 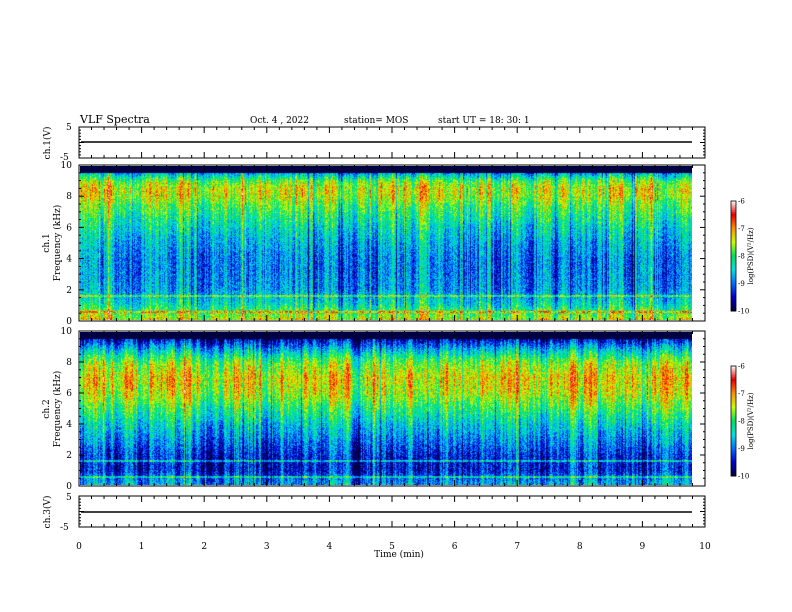 What do you see at coordinates (733, 421) in the screenshot?
I see `ch2-colorbar-frame` at bounding box center [733, 421].